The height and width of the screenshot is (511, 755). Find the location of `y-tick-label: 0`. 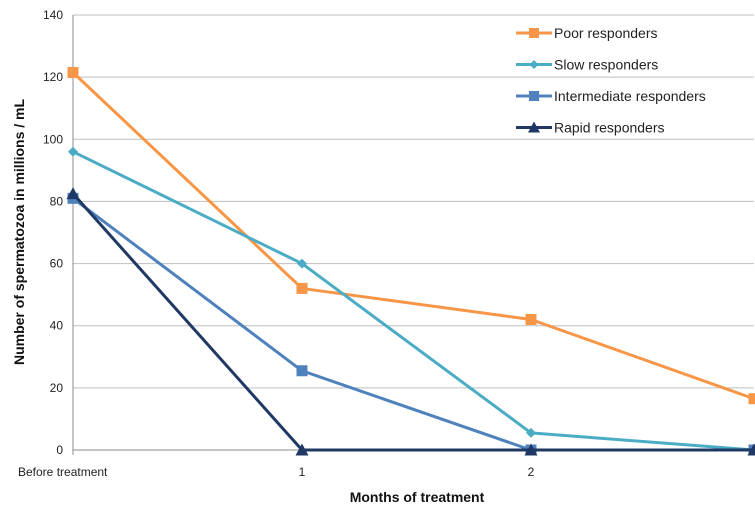

y-tick-label: 0 is located at coordinates (59, 450).